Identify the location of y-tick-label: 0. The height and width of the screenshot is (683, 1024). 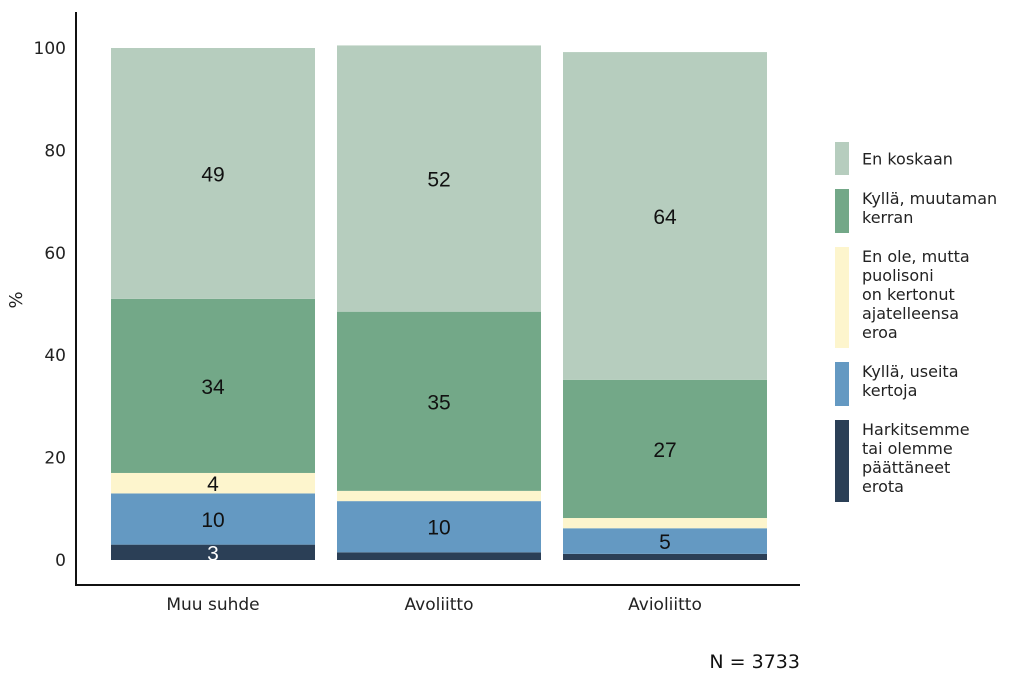
(60, 561).